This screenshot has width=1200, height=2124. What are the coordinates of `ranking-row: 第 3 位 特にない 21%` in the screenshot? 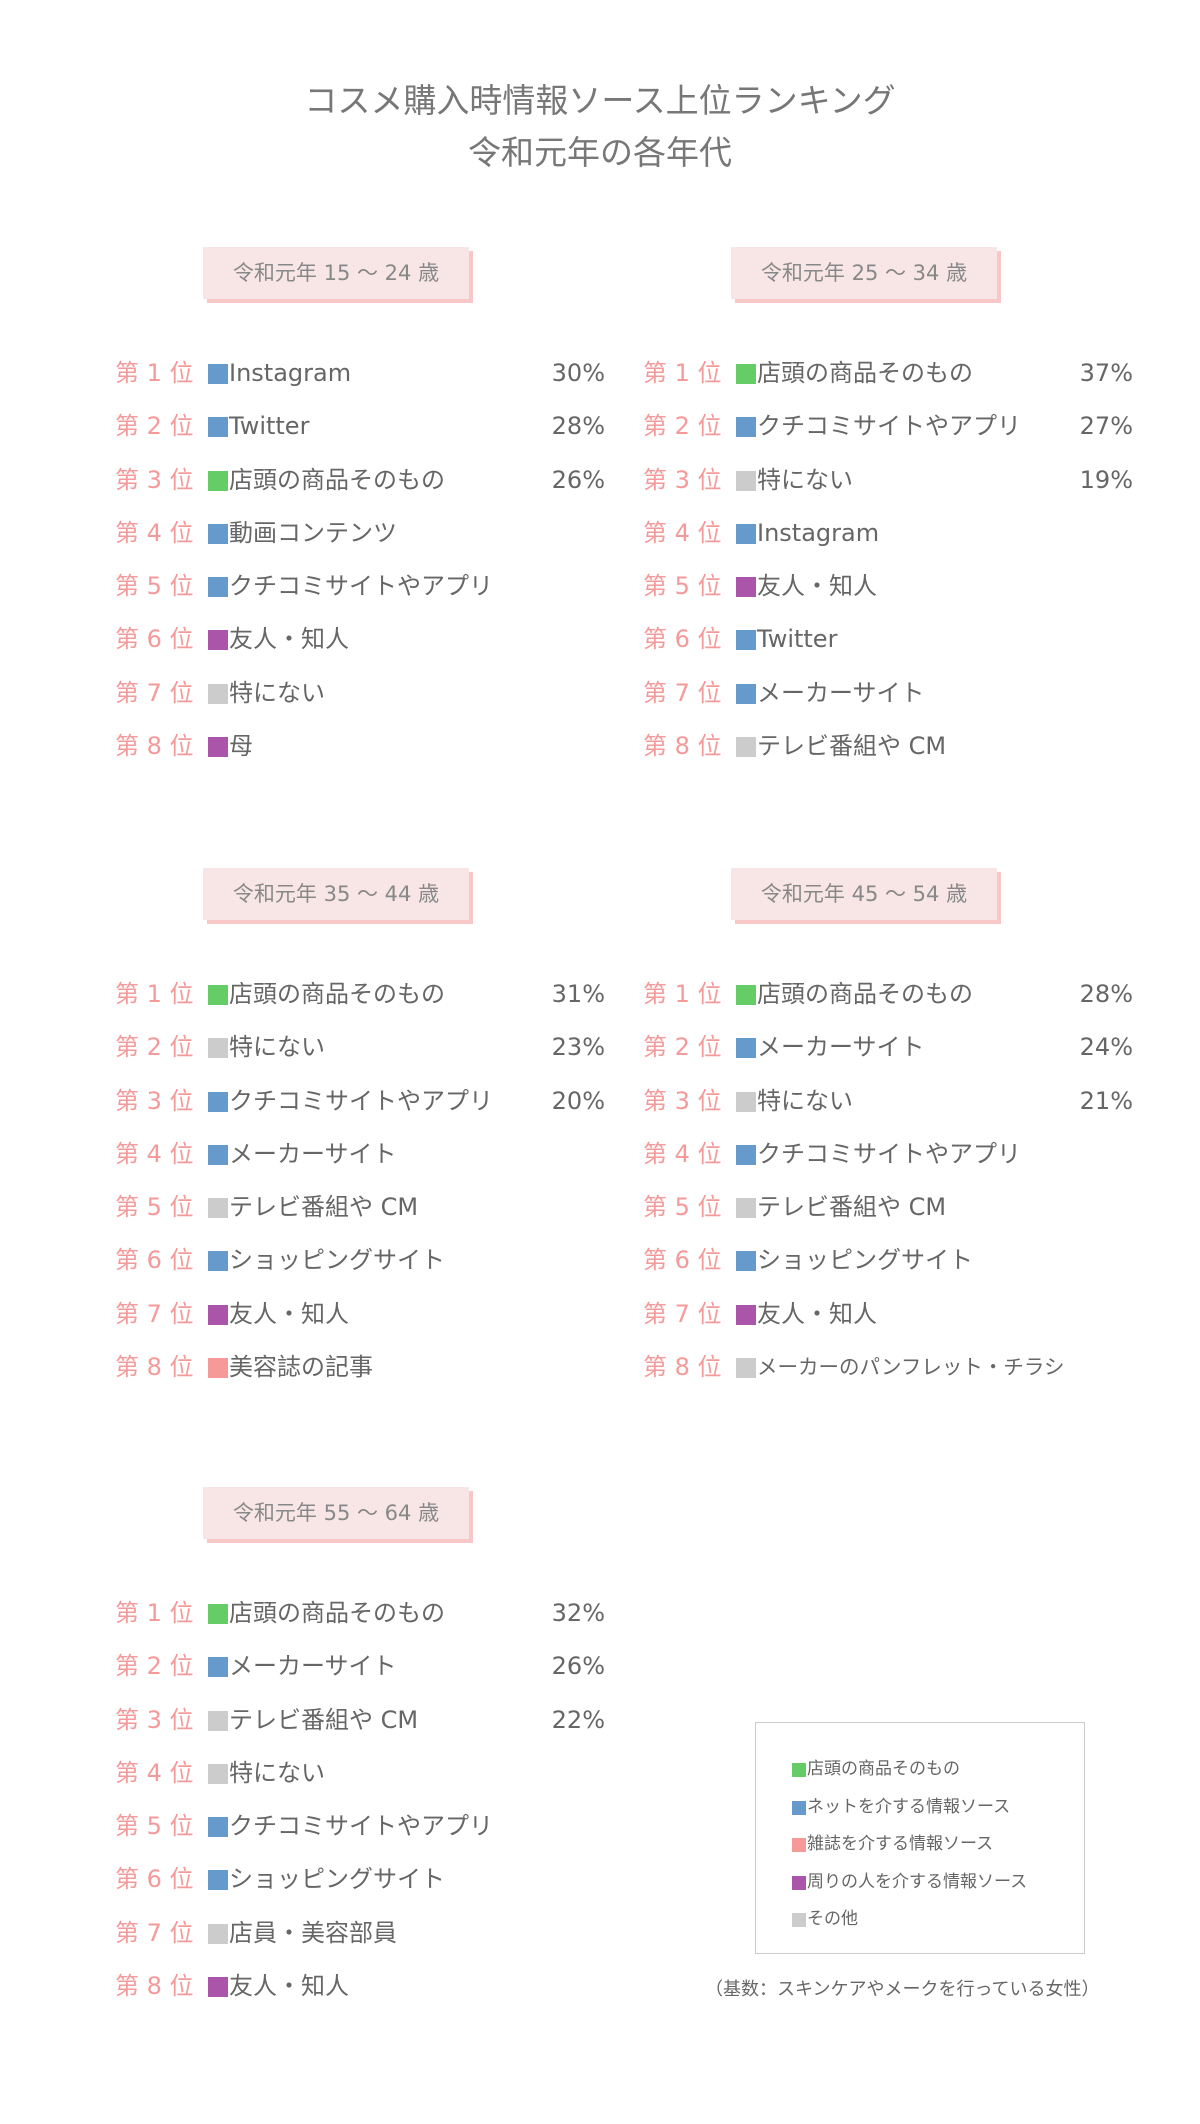 It's located at (888, 1101).